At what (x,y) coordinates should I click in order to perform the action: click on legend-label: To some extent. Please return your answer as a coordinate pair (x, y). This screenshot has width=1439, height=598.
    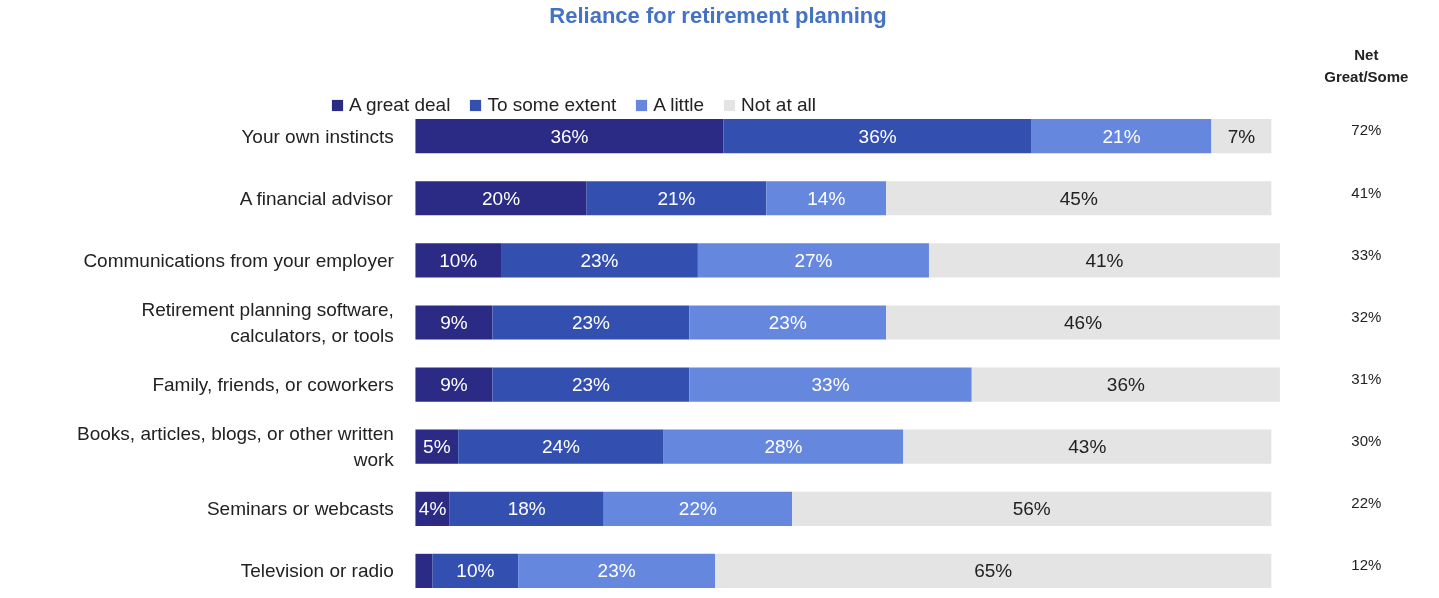
    Looking at the image, I should click on (552, 105).